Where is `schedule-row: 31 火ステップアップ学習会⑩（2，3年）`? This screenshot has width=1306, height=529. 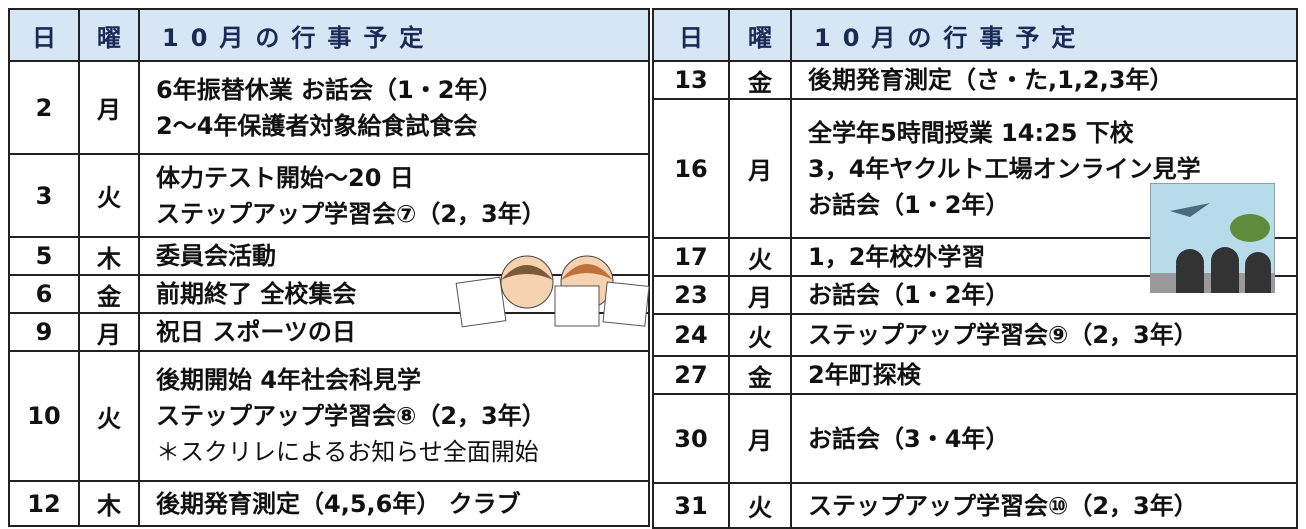 schedule-row: 31 火ステップアップ学習会⑩（2，3年） is located at coordinates (975, 505).